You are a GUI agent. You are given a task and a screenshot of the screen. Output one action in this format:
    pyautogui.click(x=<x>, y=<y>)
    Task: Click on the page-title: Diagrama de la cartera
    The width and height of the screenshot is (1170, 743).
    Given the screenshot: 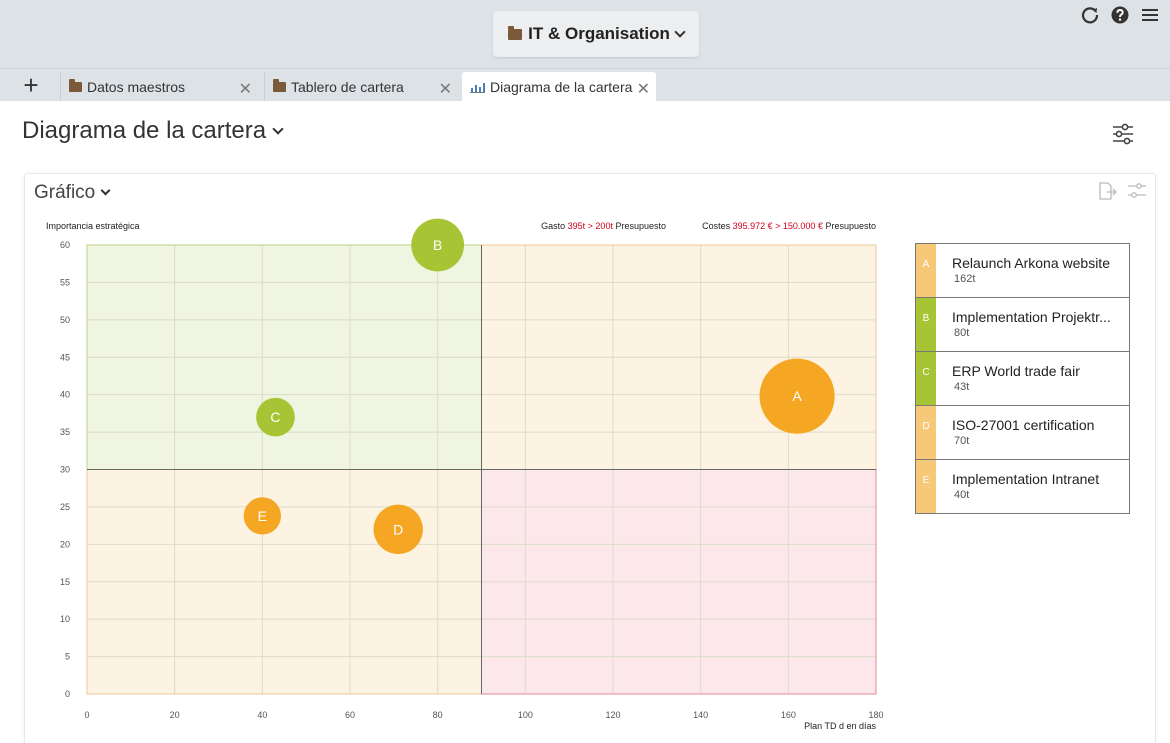 What is the action you would take?
    pyautogui.click(x=153, y=131)
    